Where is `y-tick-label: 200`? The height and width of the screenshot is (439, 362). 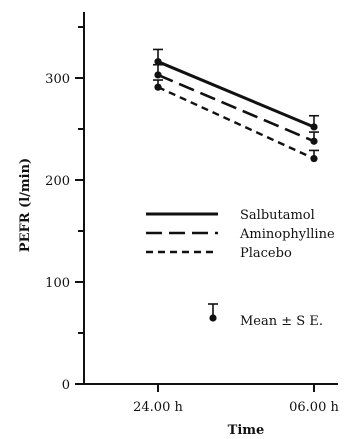 y-tick-label: 200 is located at coordinates (57, 181).